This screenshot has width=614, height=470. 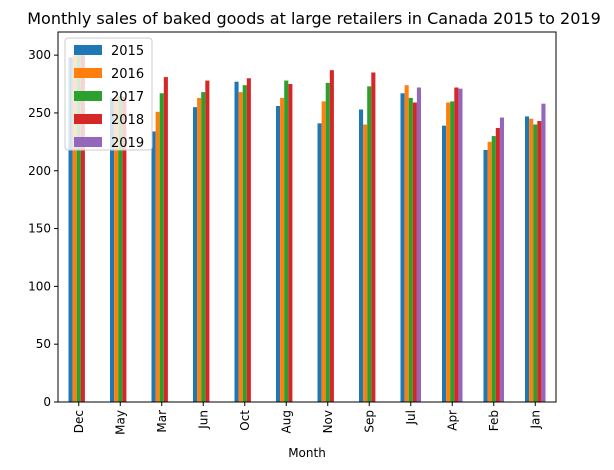 What do you see at coordinates (112, 249) in the screenshot?
I see `bar-may-2015` at bounding box center [112, 249].